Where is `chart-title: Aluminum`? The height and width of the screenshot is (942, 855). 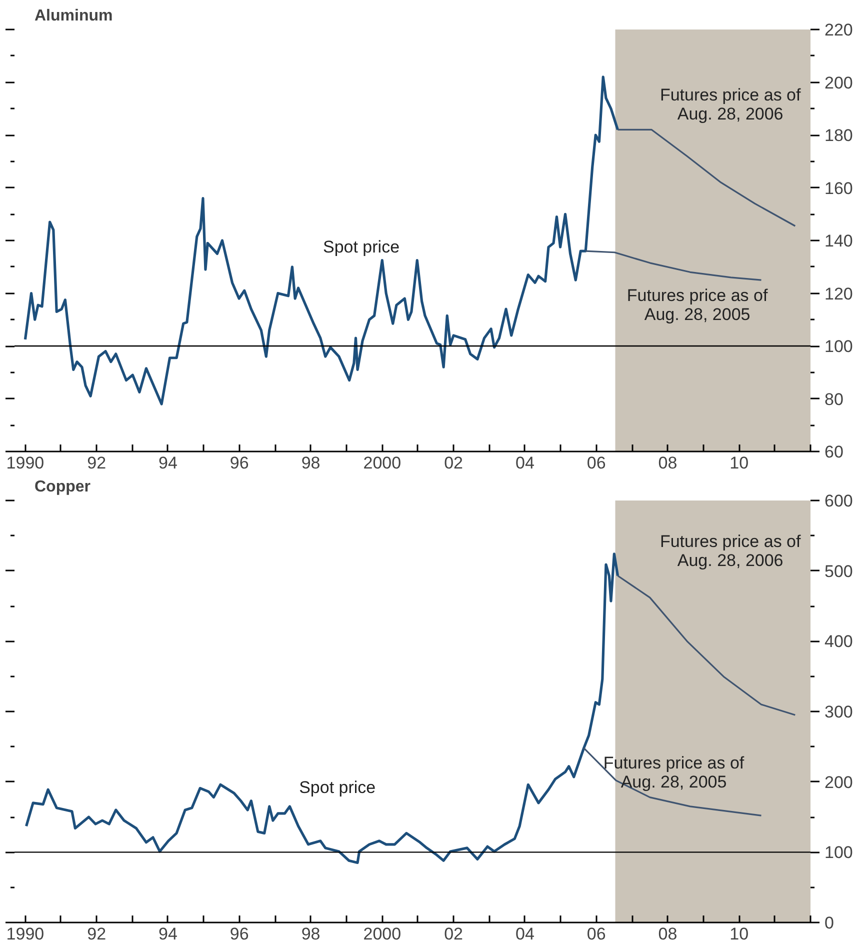 chart-title: Aluminum is located at coordinates (73, 16).